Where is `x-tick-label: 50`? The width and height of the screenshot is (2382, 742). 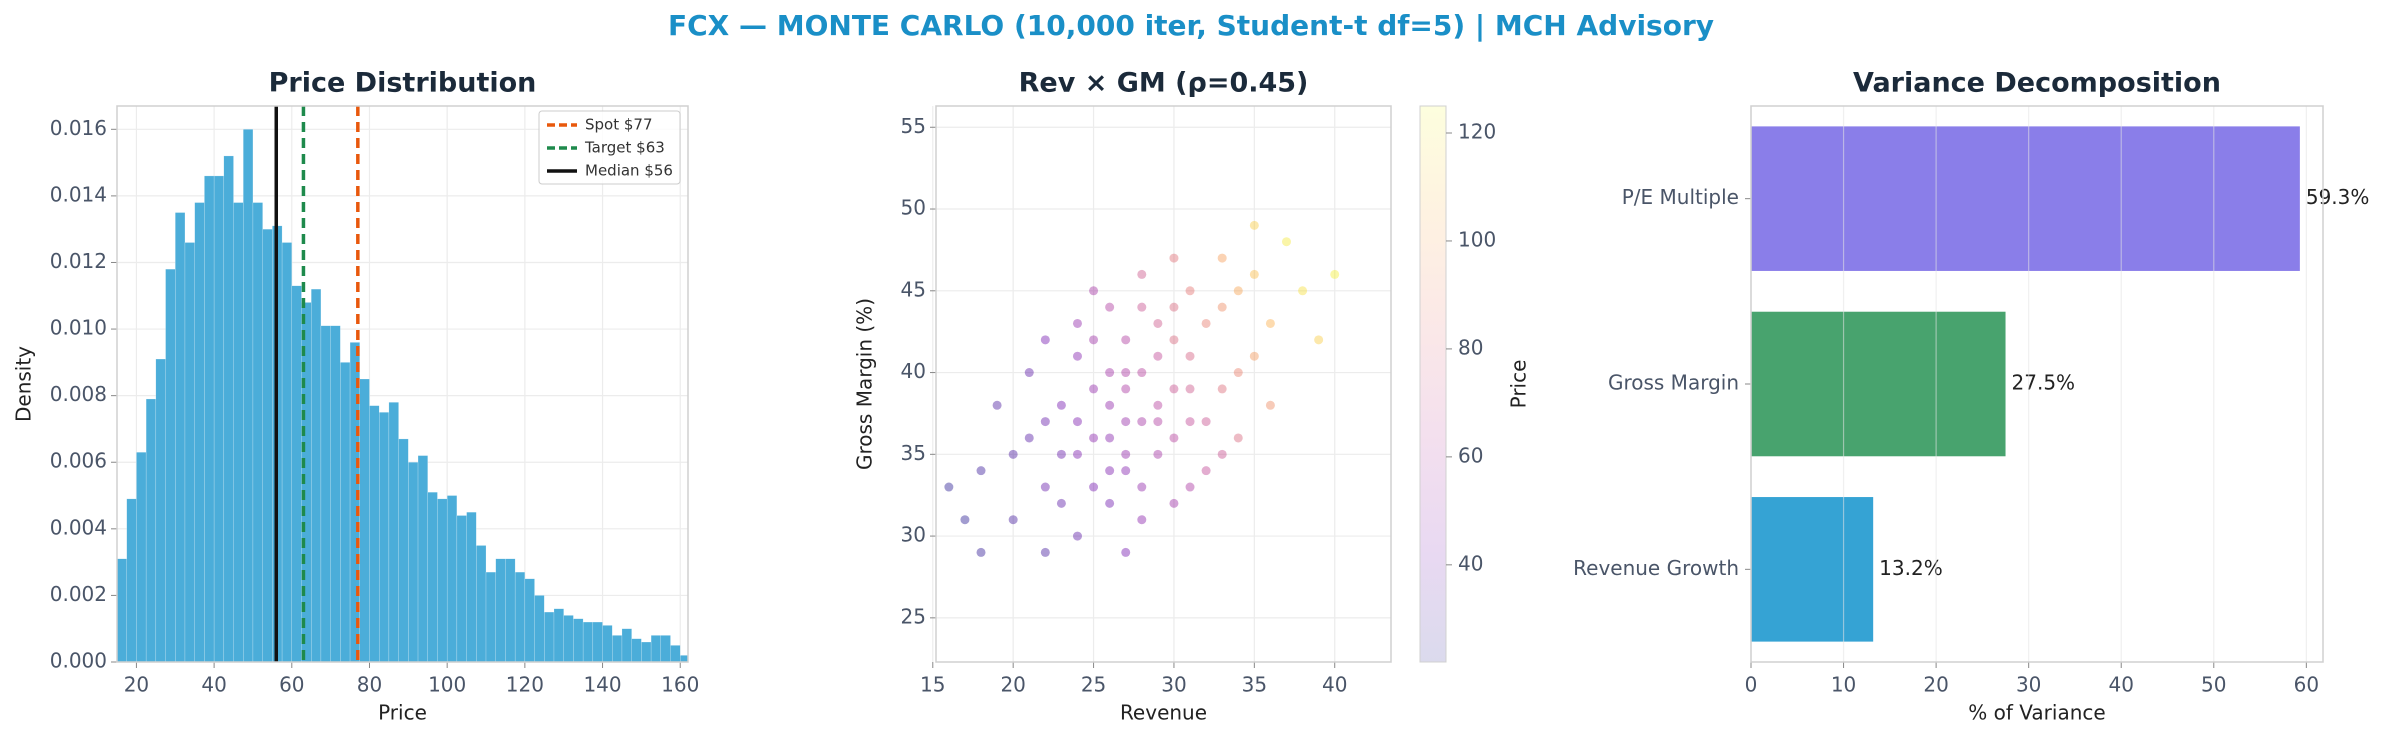 x-tick-label: 50 is located at coordinates (2213, 685).